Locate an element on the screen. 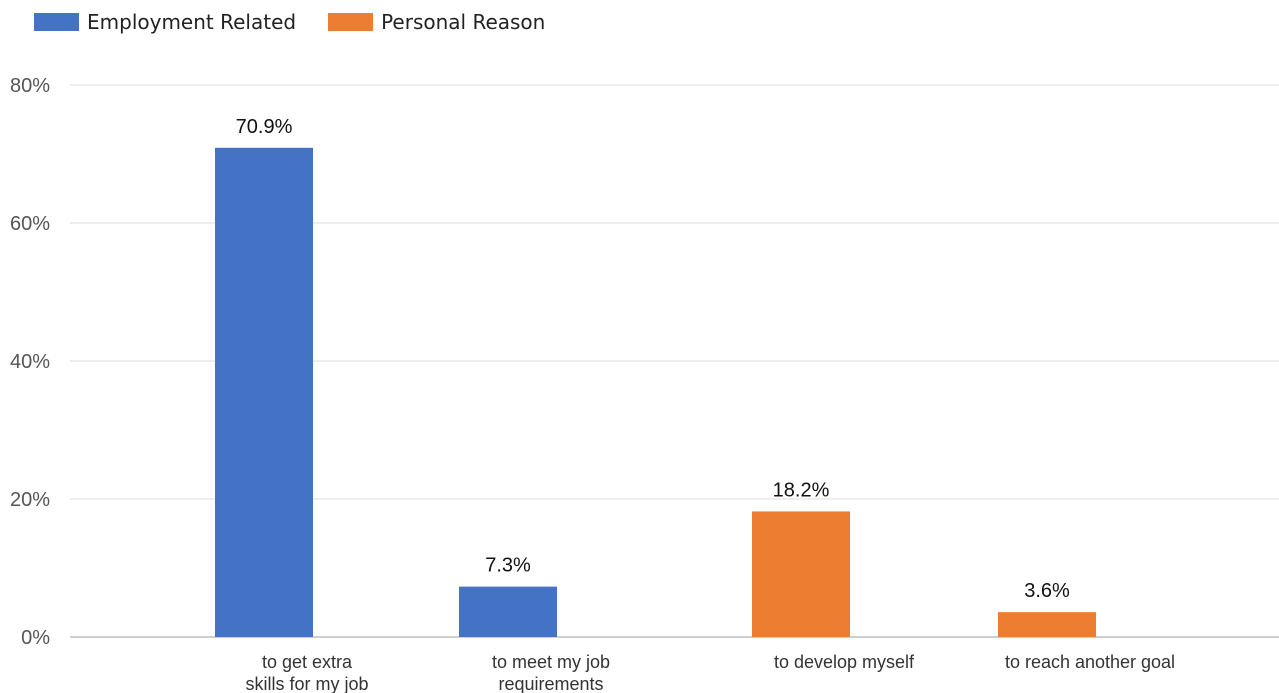 The width and height of the screenshot is (1279, 693). chart-legend: Employment Related Personal Reason is located at coordinates (305, 22).